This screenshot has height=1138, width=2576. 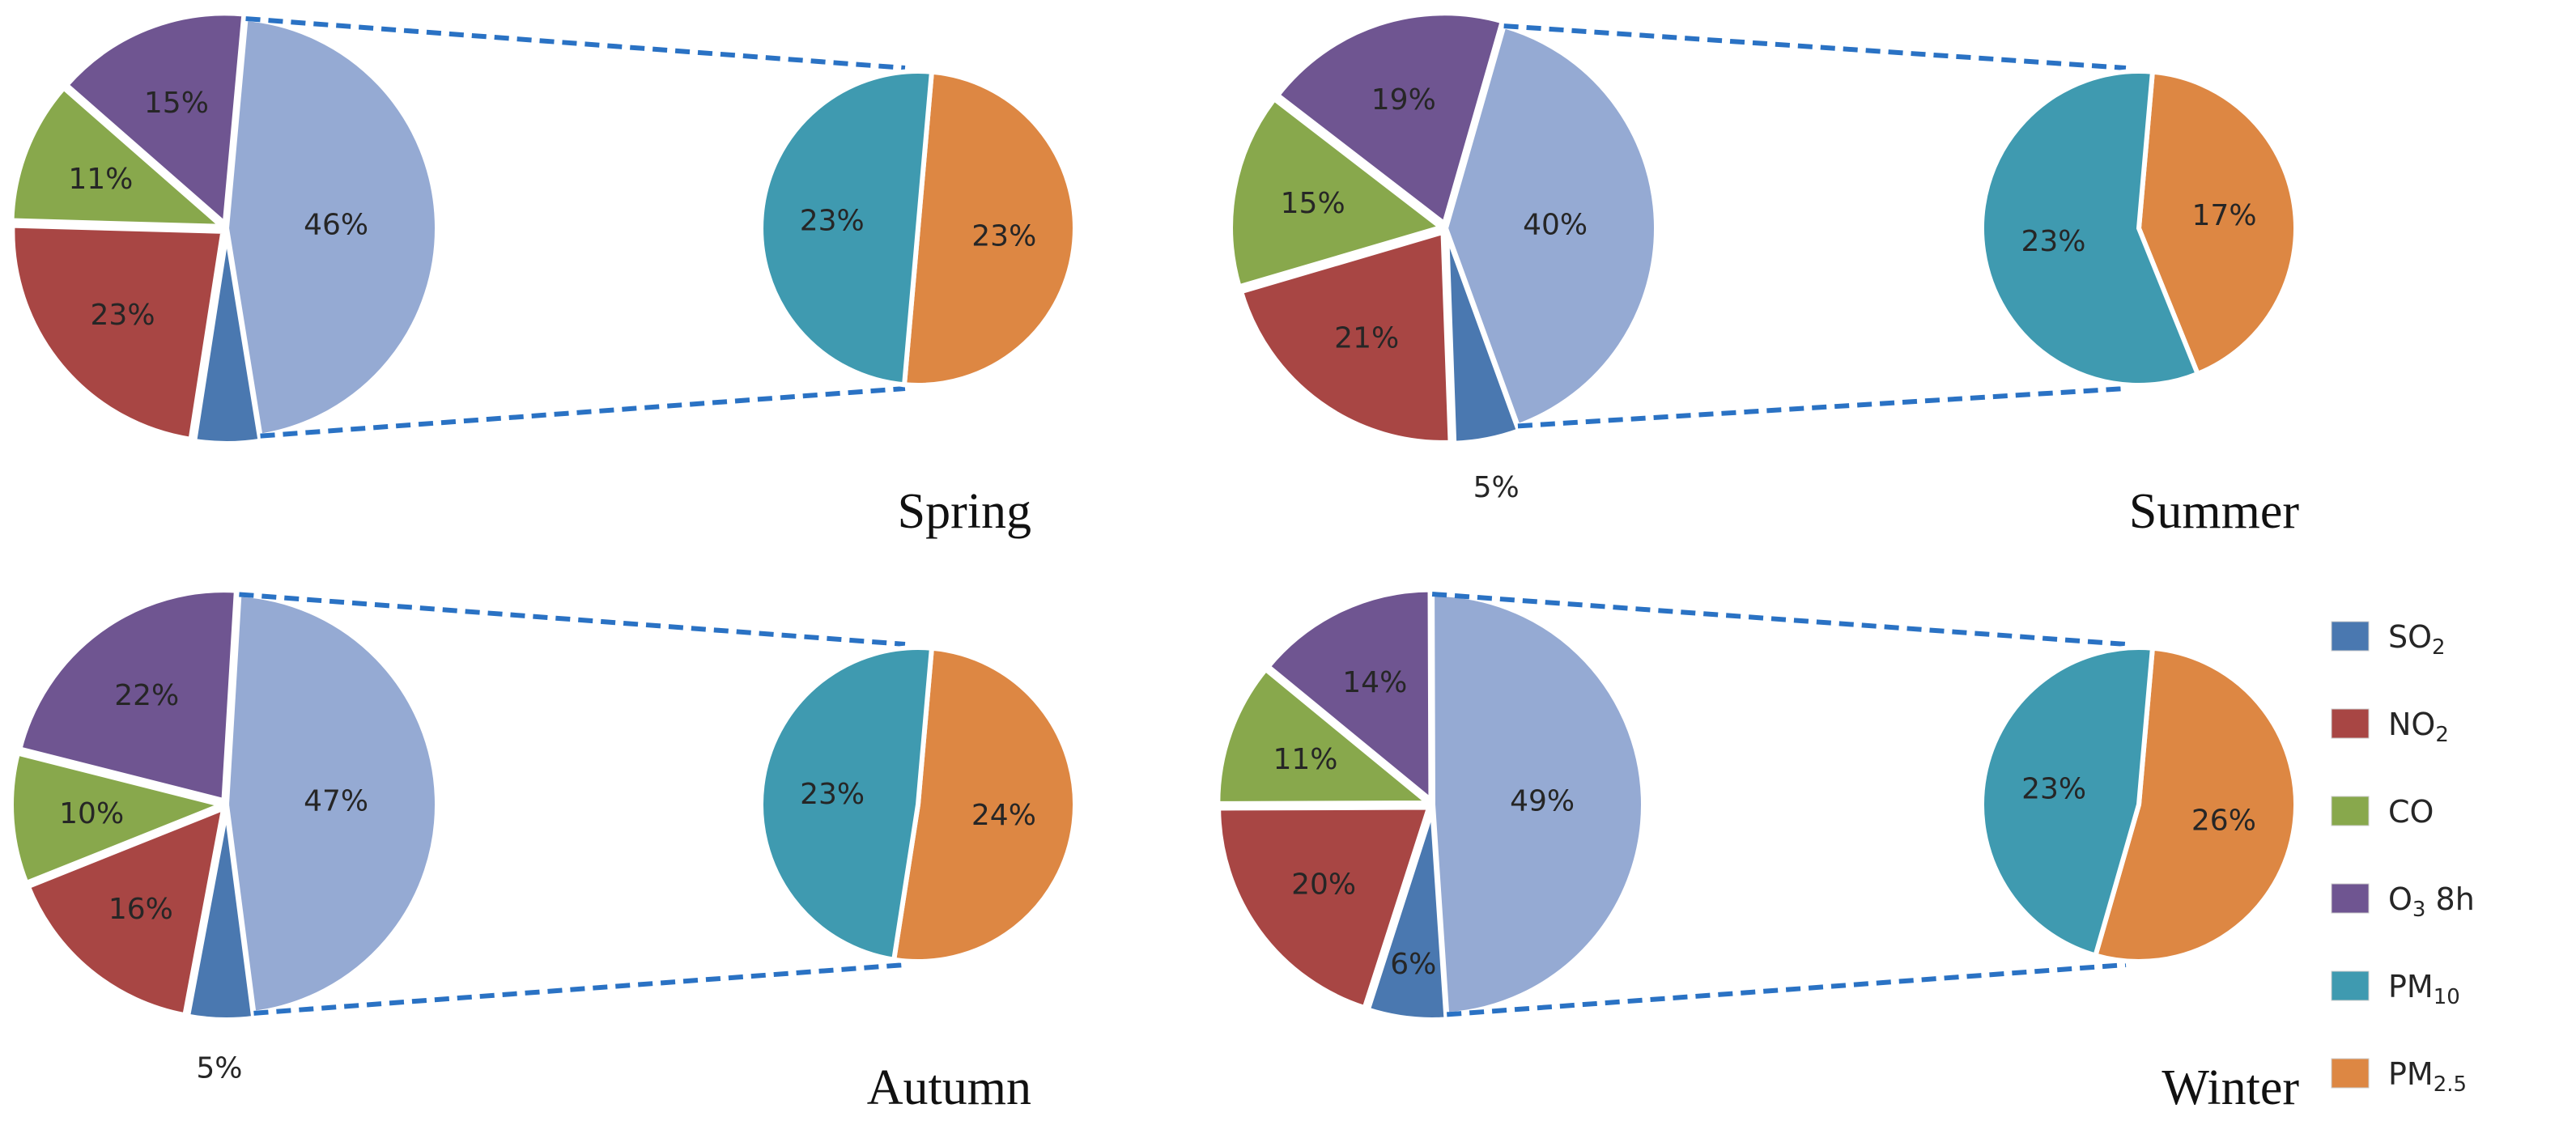 What do you see at coordinates (1004, 815) in the screenshot?
I see `label-autumn-pm2-5: 24%` at bounding box center [1004, 815].